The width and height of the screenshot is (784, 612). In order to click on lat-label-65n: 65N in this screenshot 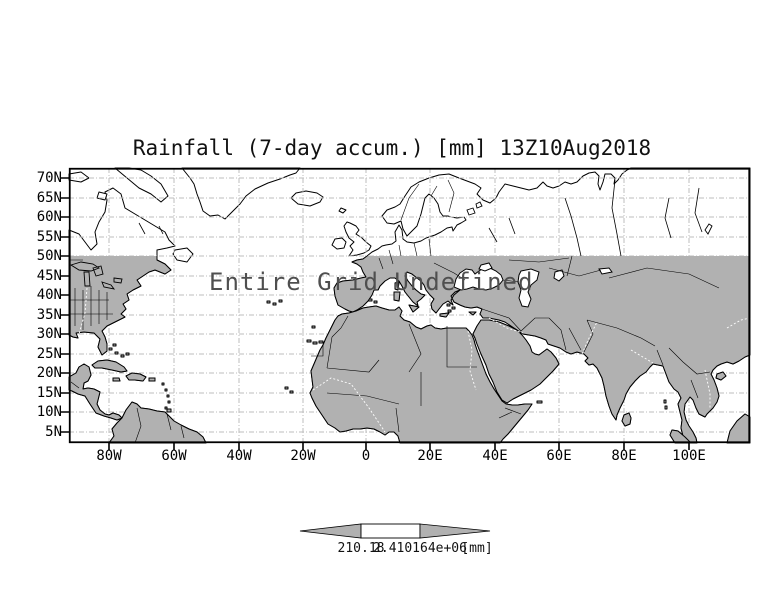, I will do `click(49, 198)`.